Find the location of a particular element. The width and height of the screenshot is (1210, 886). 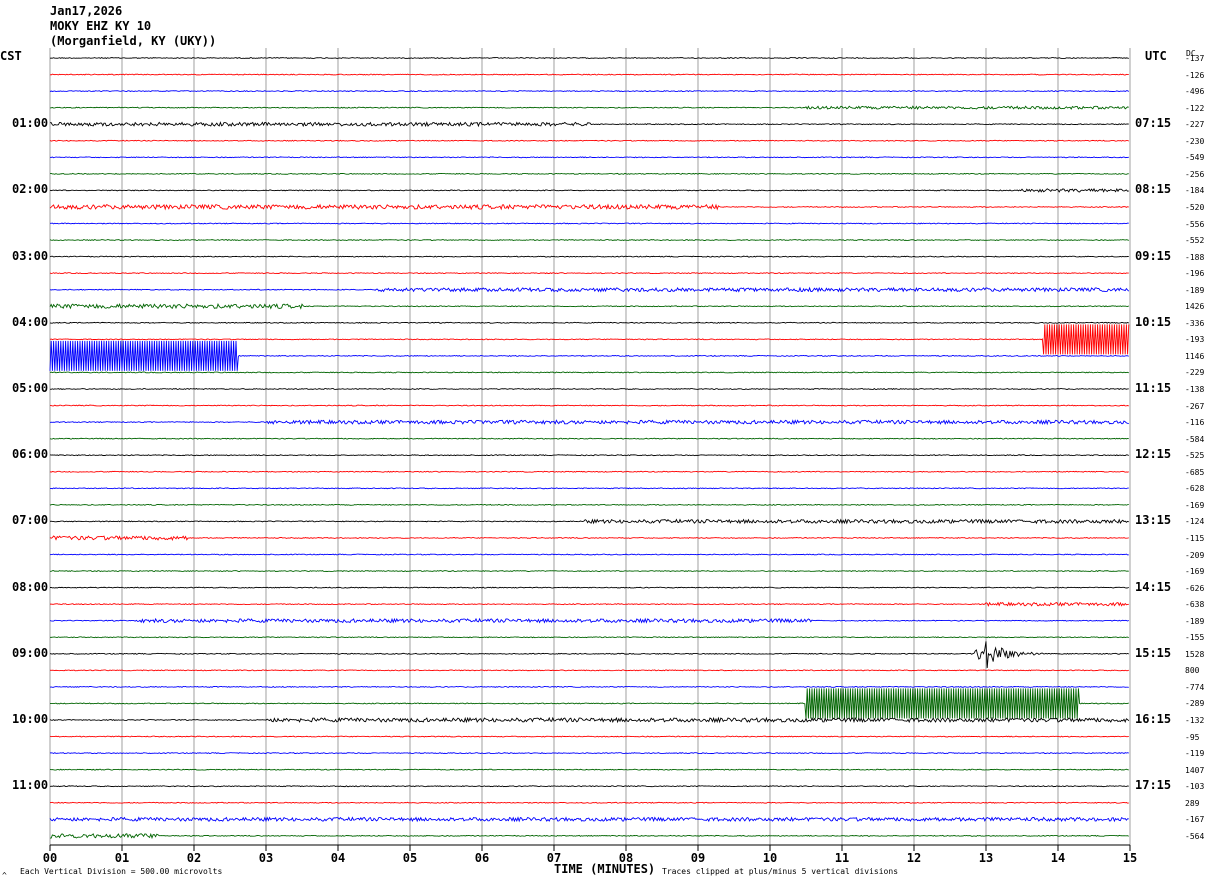

dc-offset-label: -137 is located at coordinates (1195, 58).